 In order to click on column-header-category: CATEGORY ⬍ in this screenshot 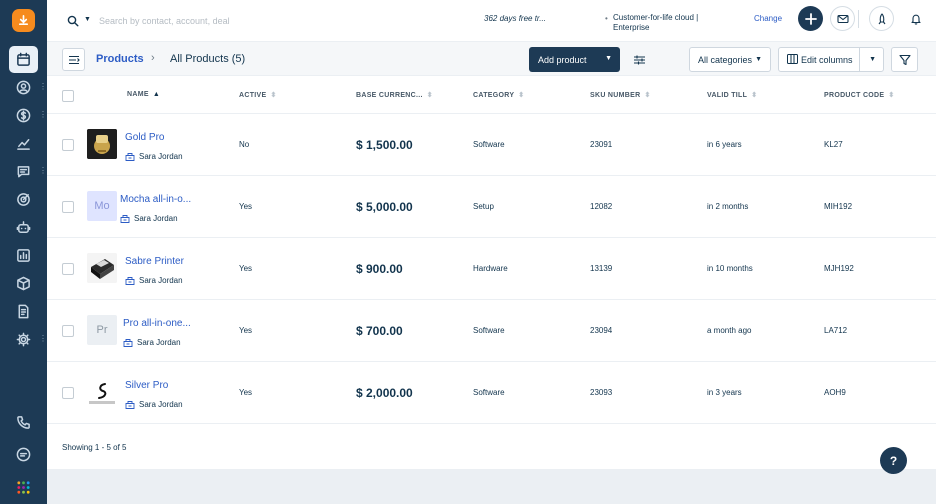, I will do `click(499, 95)`.